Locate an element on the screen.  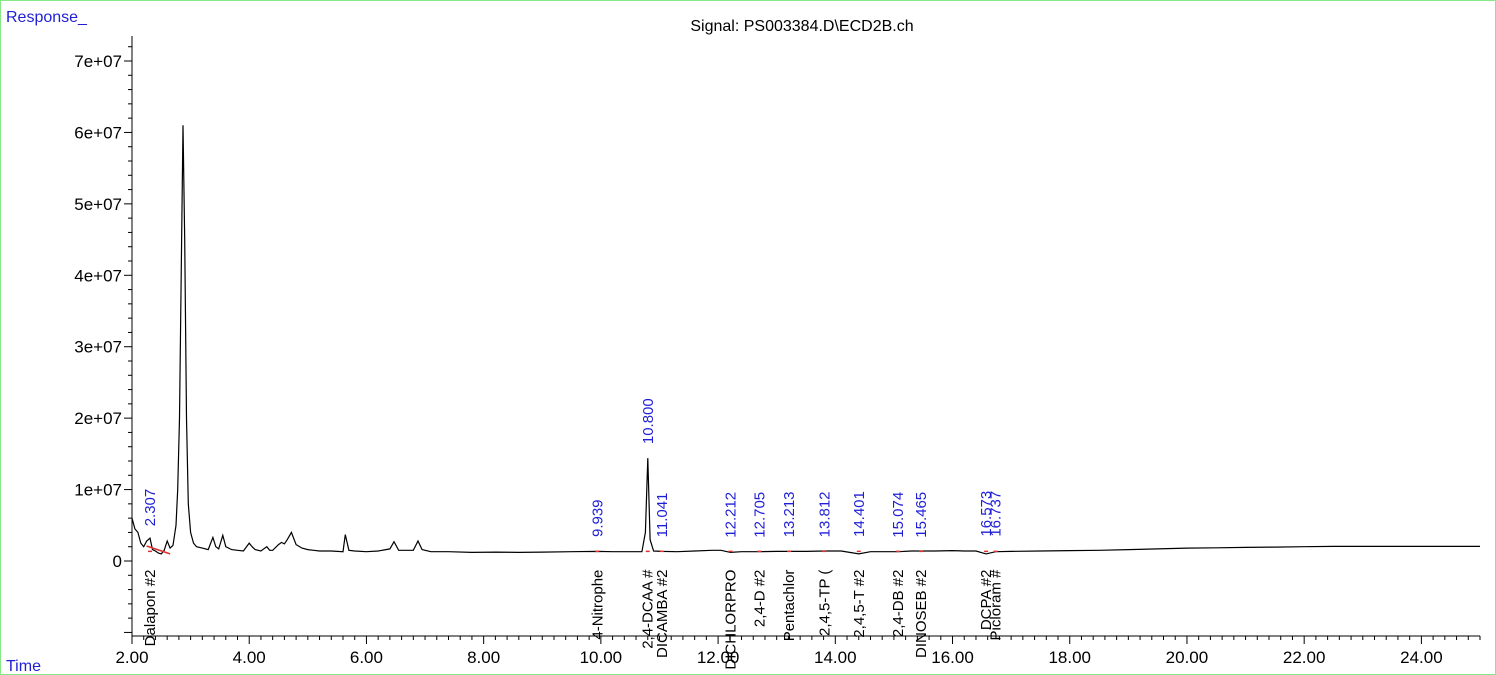
x-axis-label: Time is located at coordinates (23, 666).